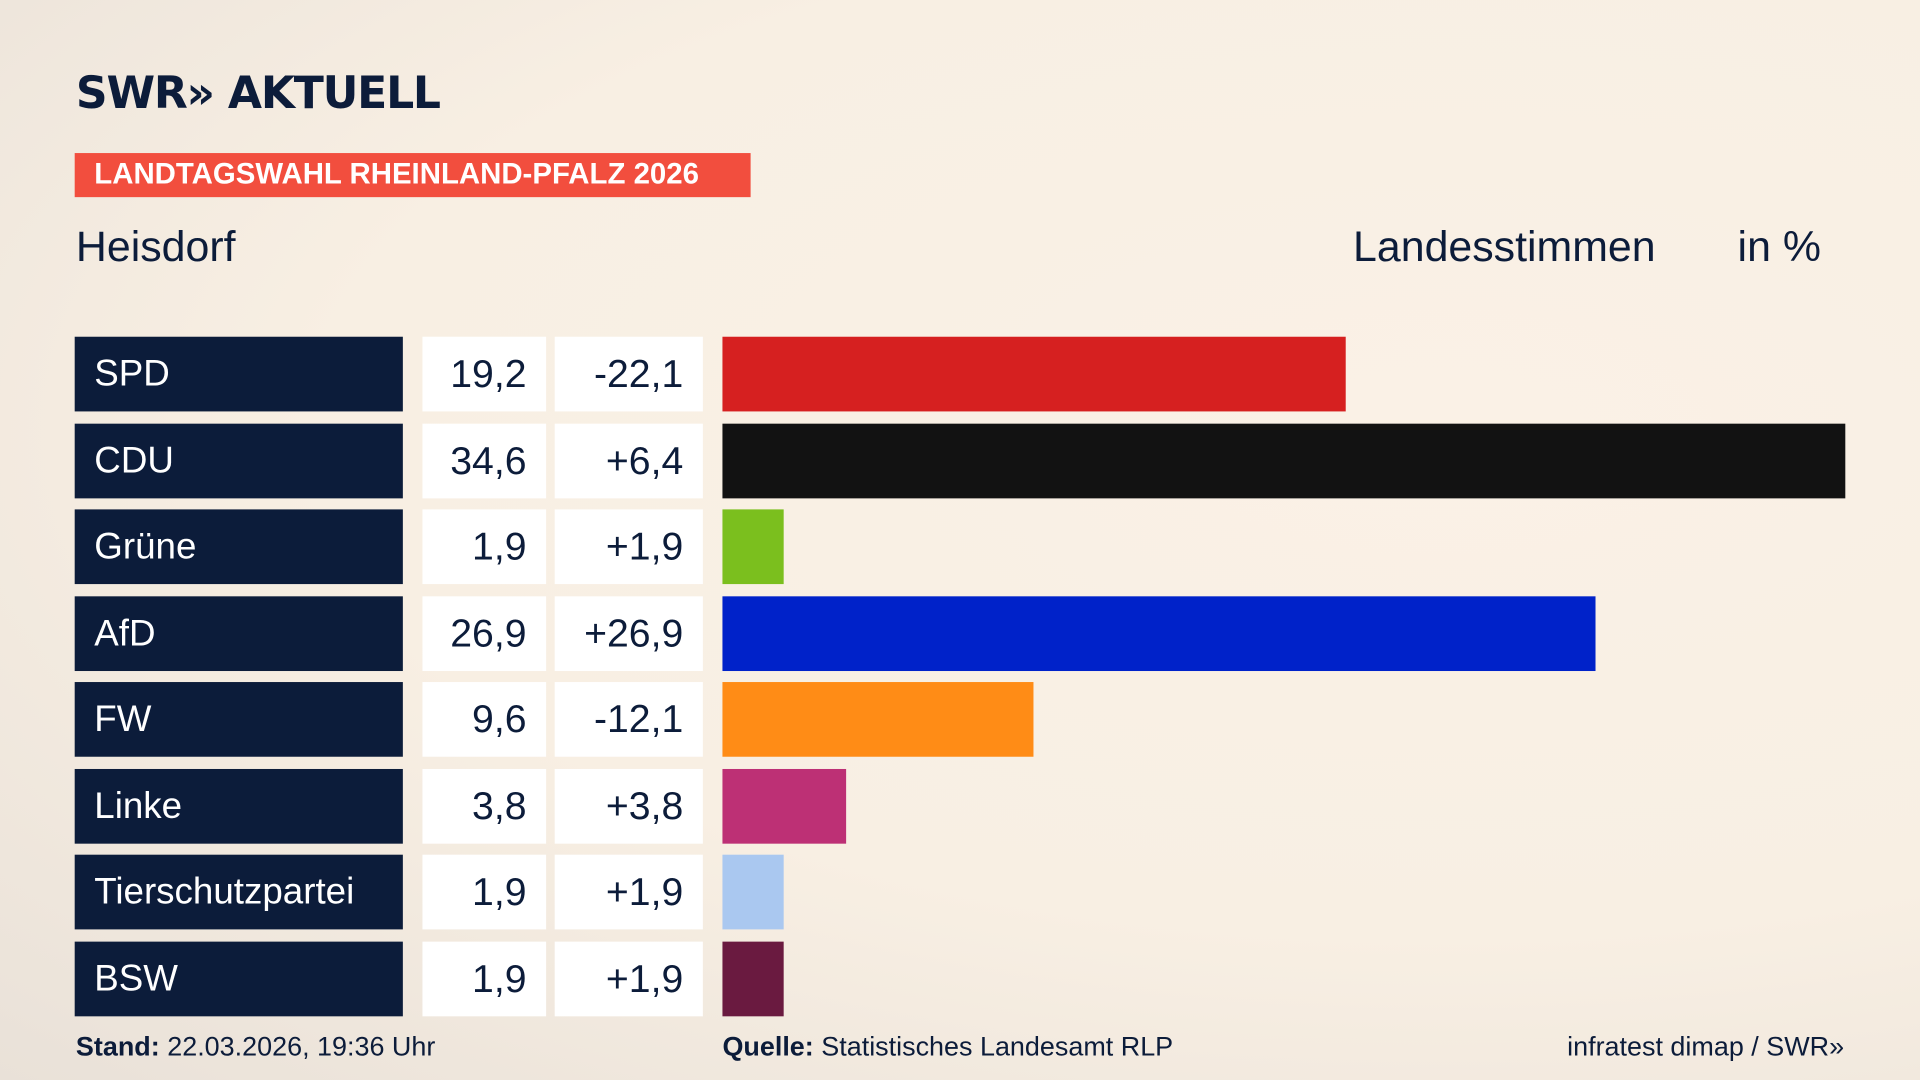 The image size is (1920, 1080). What do you see at coordinates (238, 719) in the screenshot?
I see `party-label: FW` at bounding box center [238, 719].